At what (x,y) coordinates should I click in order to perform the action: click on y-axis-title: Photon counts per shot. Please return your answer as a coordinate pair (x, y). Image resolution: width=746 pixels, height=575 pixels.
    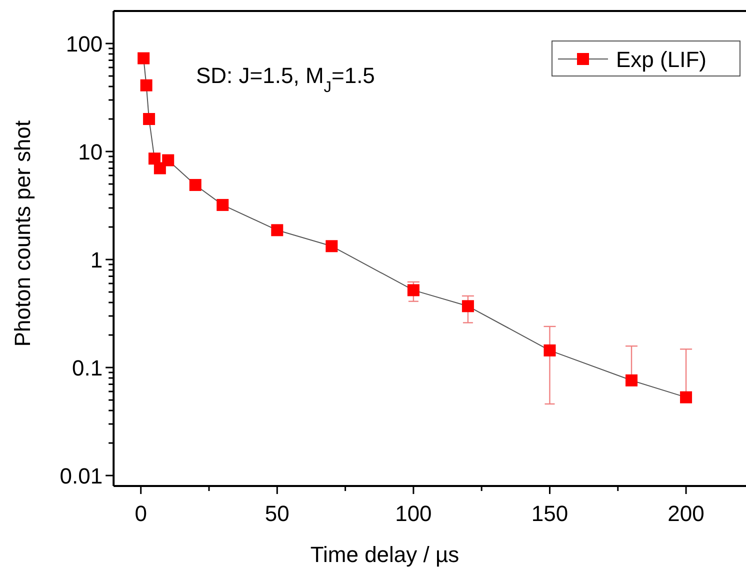
    Looking at the image, I should click on (22, 233).